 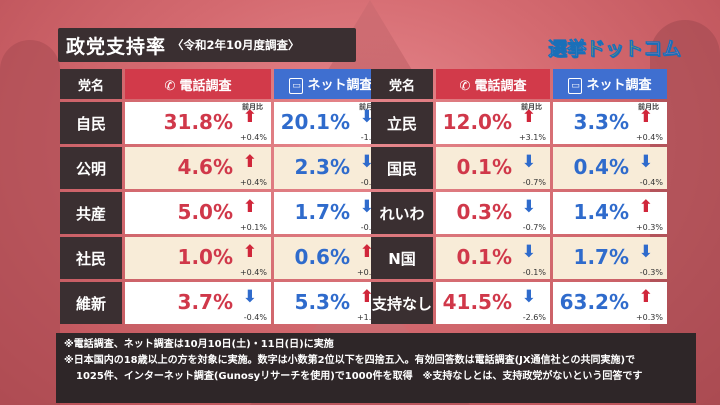 I want to click on party-name: 社民, so click(x=91, y=258).